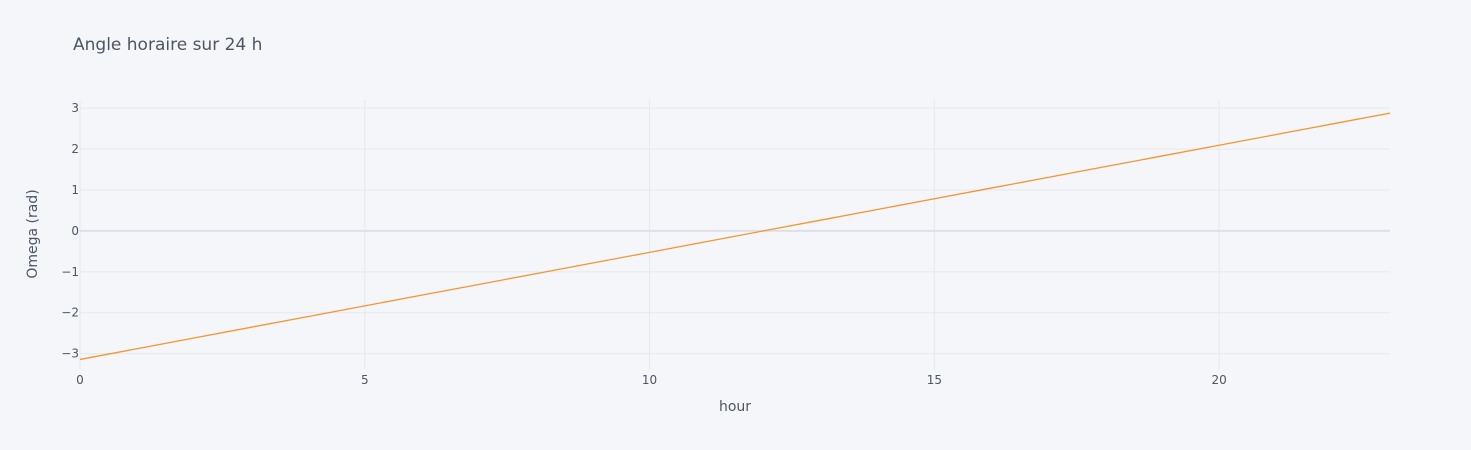 This screenshot has width=1471, height=450. What do you see at coordinates (75, 231) in the screenshot?
I see `y-tick-label: 0` at bounding box center [75, 231].